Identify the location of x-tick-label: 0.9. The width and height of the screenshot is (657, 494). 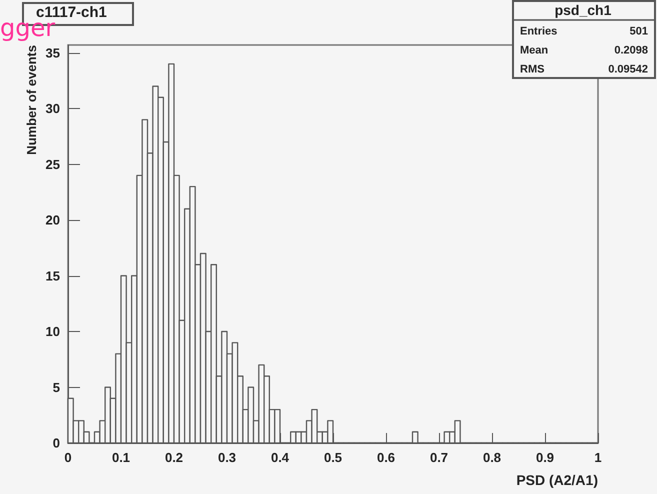
(545, 457).